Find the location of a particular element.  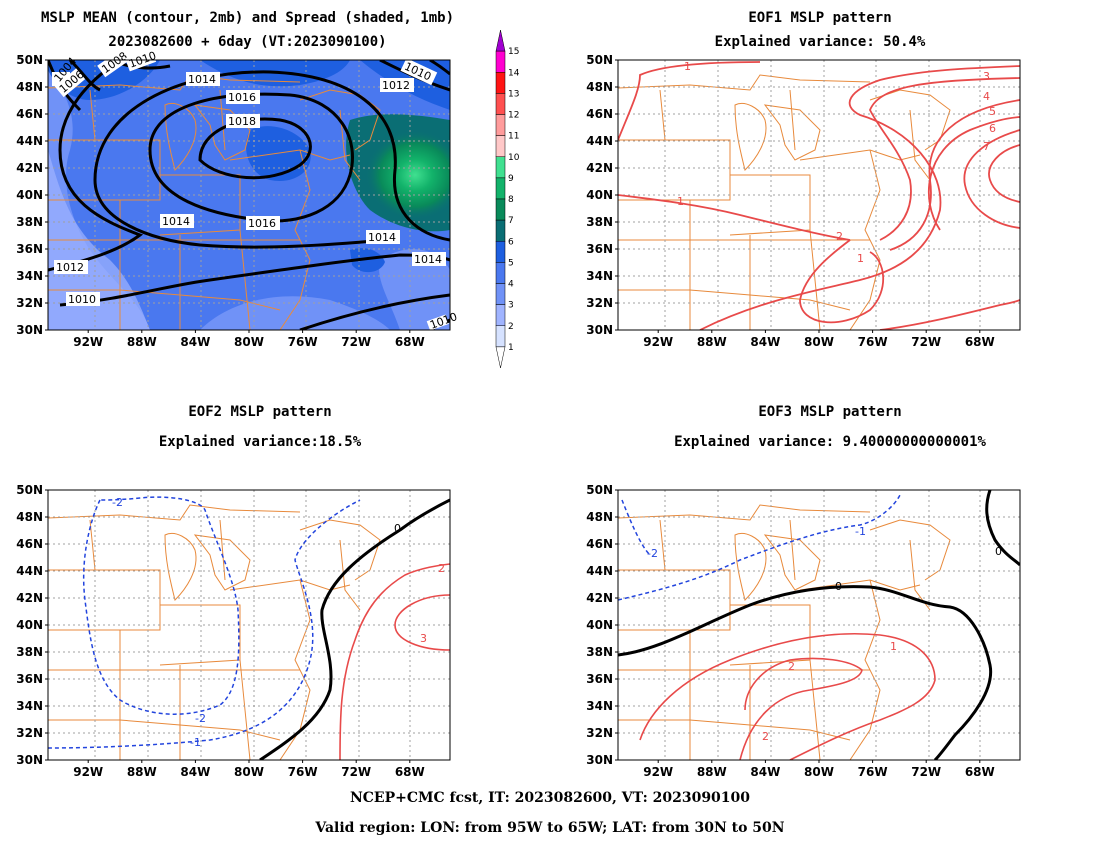

eof1-lon-label: 84W is located at coordinates (765, 342).